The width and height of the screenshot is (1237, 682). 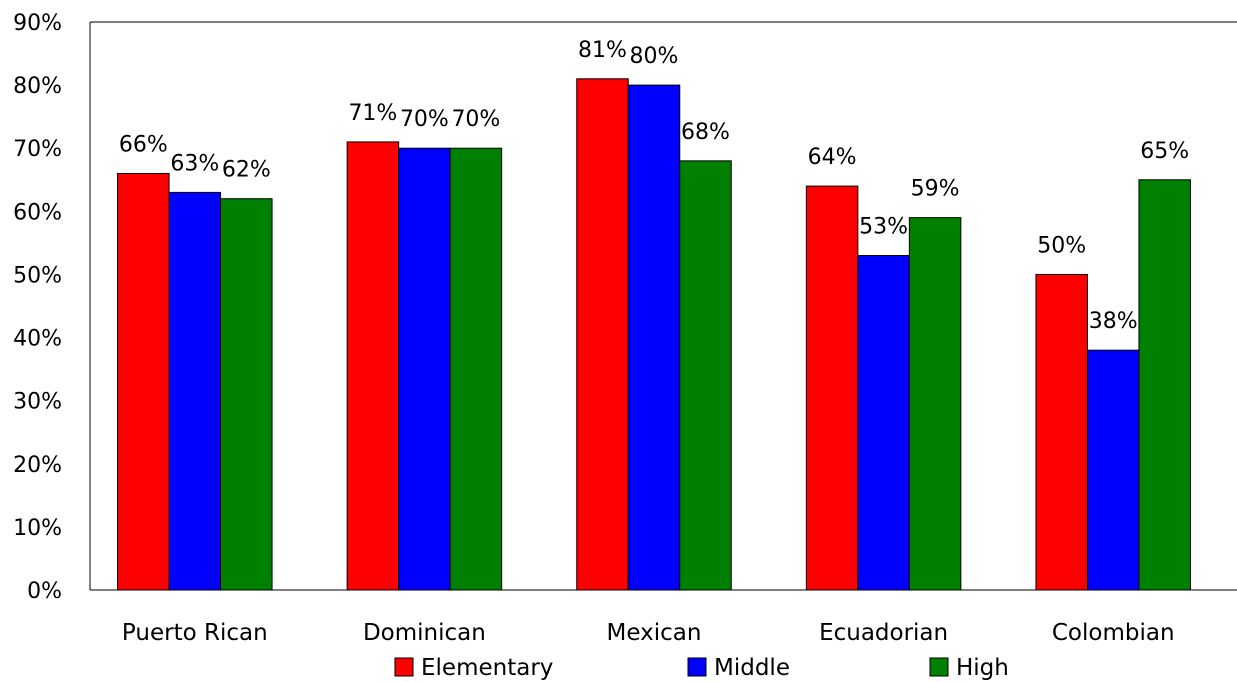 I want to click on bar-high-ecuadorian, so click(x=935, y=404).